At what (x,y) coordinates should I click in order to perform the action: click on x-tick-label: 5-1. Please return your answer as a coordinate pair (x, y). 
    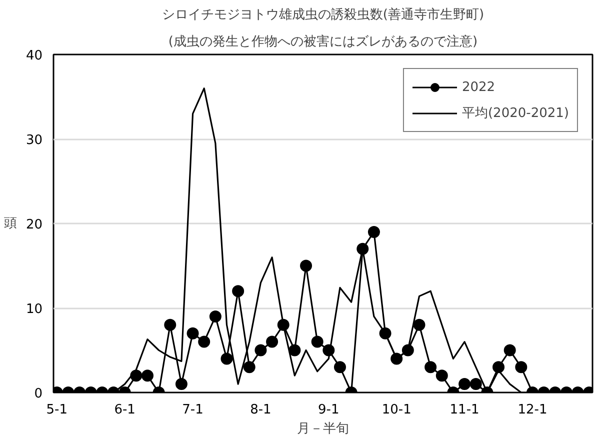
    Looking at the image, I should click on (57, 410).